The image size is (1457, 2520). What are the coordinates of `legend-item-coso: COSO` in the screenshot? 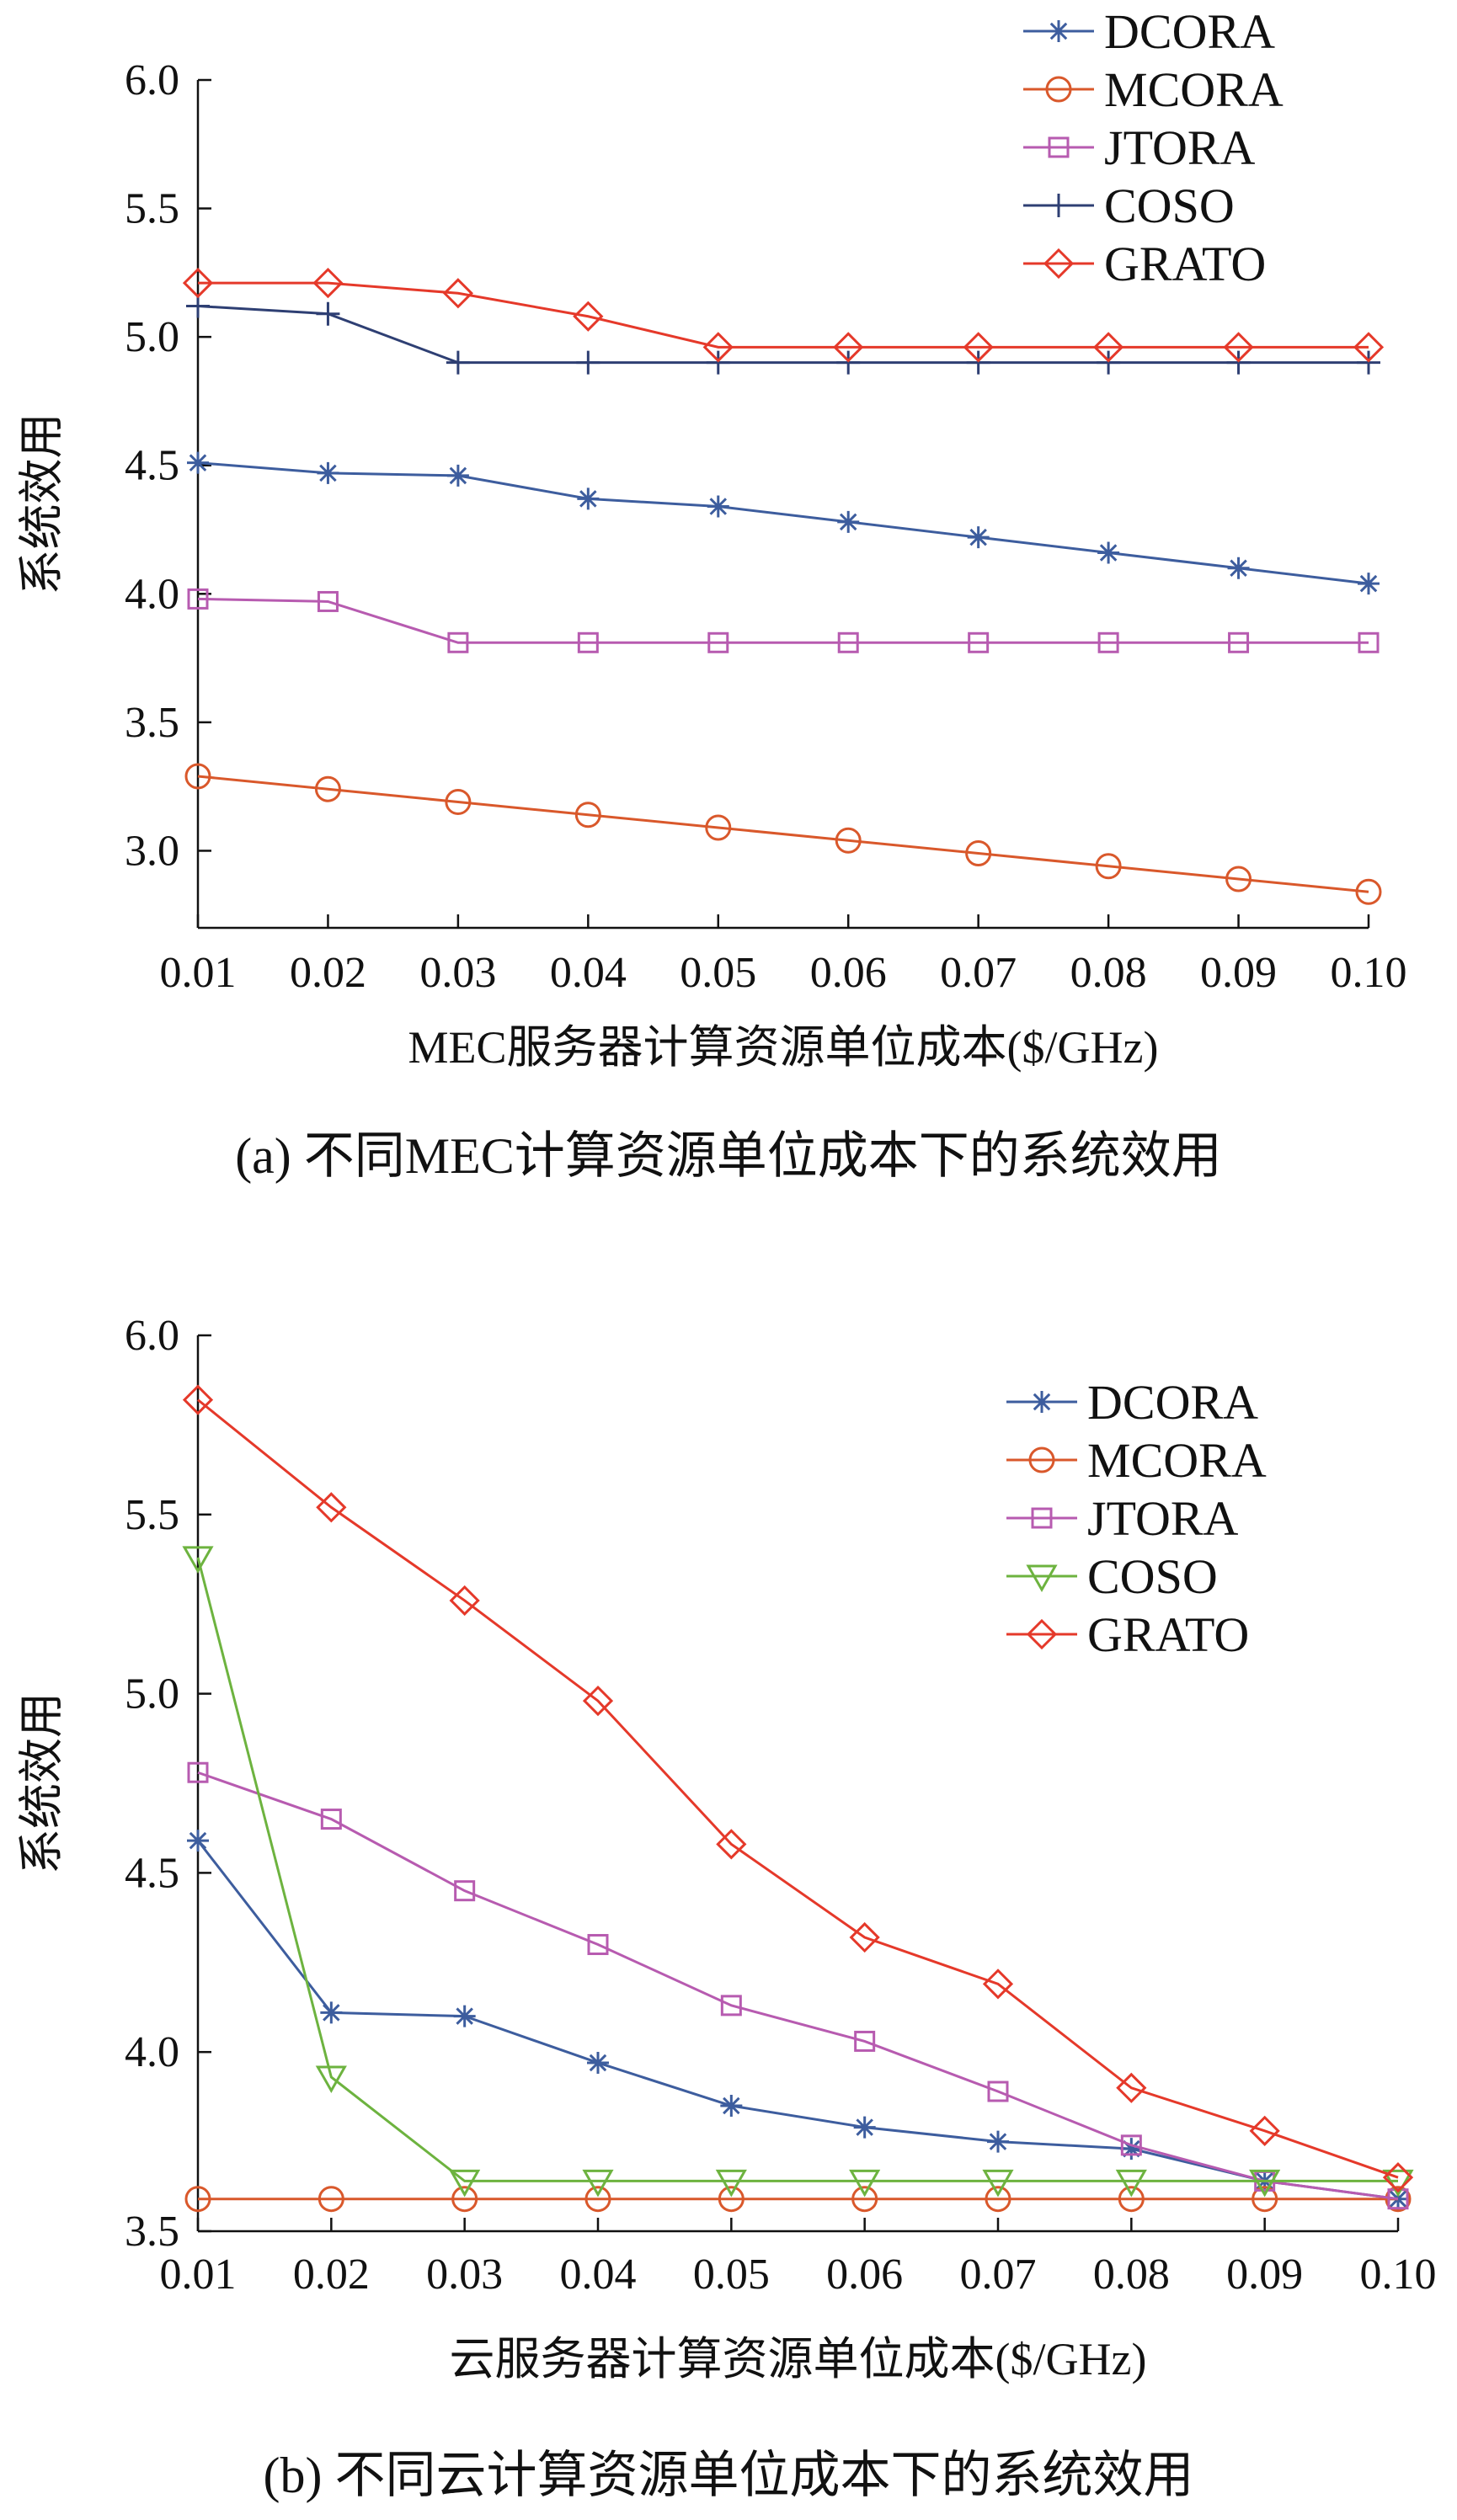 It's located at (1112, 1576).